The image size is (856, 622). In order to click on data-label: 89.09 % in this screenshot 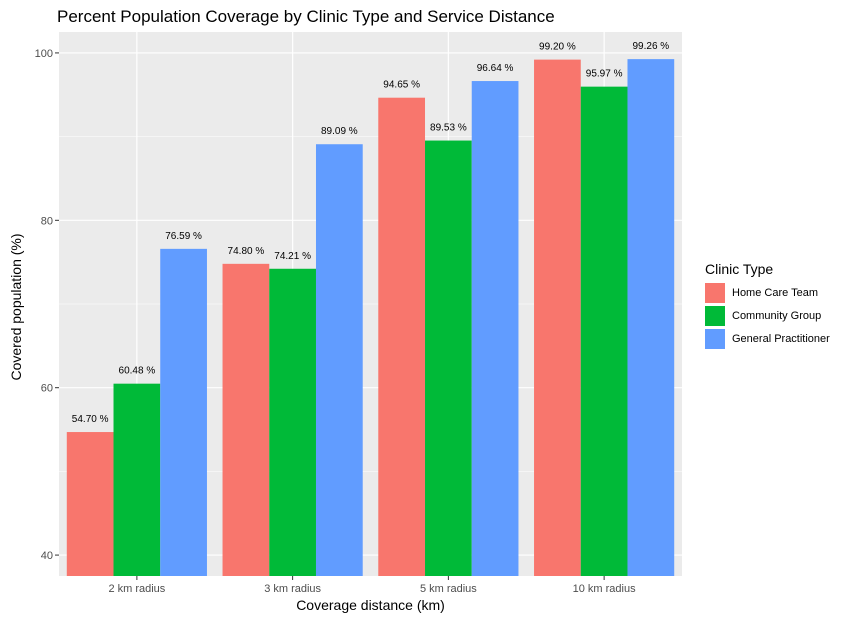, I will do `click(339, 131)`.